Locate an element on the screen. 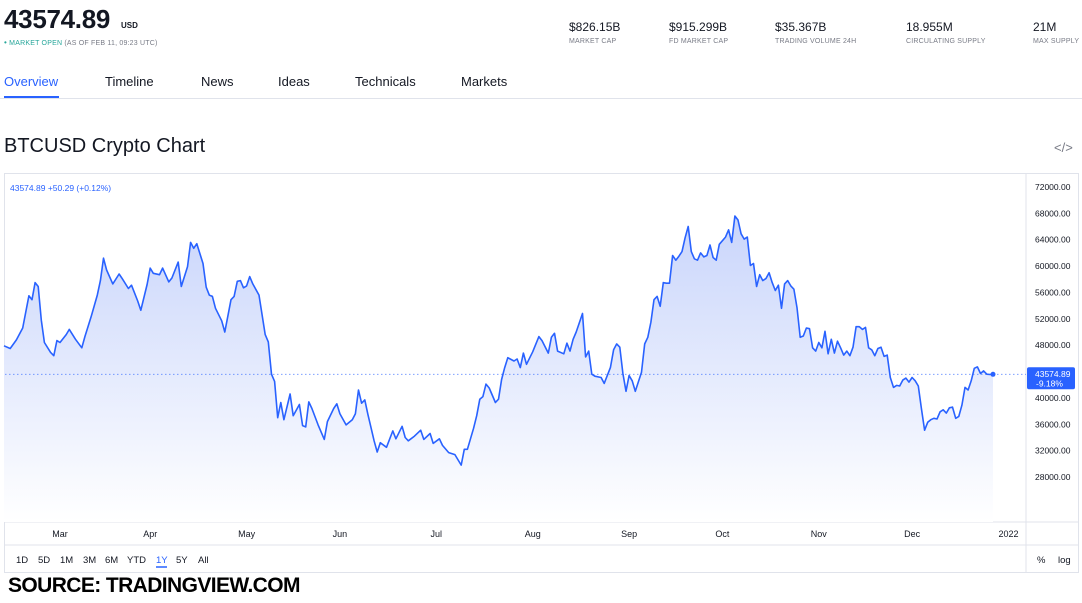  chart-title: BTCUSD Crypto Chart is located at coordinates (105, 146).